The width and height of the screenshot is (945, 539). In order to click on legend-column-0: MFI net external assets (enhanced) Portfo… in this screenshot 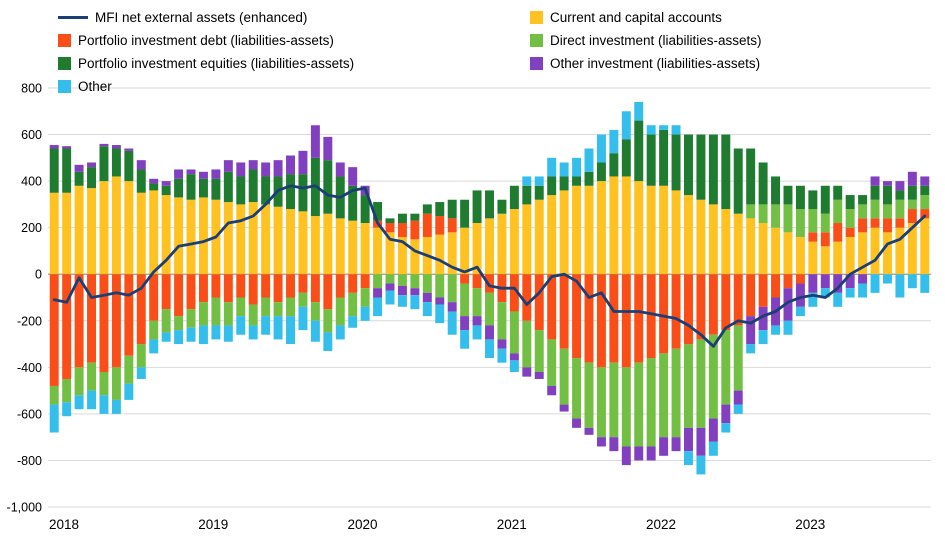, I will do `click(294, 52)`.